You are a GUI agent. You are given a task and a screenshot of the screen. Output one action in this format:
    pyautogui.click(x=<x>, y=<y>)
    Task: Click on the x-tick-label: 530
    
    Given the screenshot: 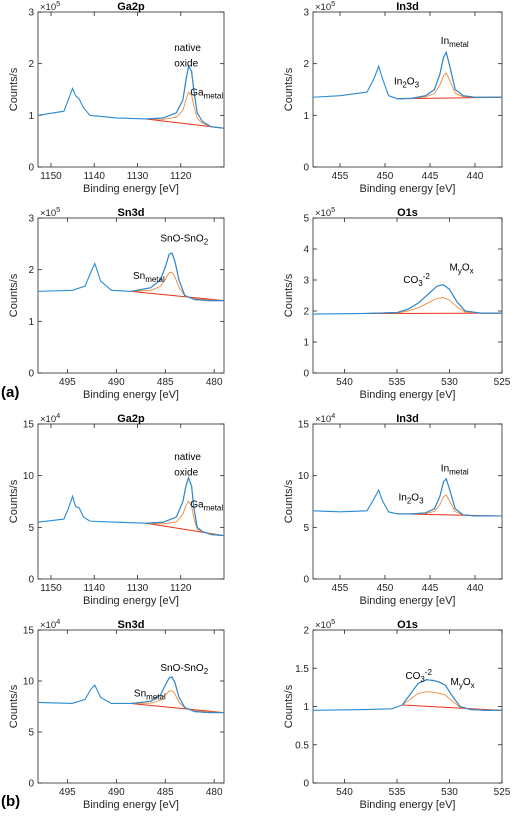 What is the action you would take?
    pyautogui.click(x=449, y=382)
    